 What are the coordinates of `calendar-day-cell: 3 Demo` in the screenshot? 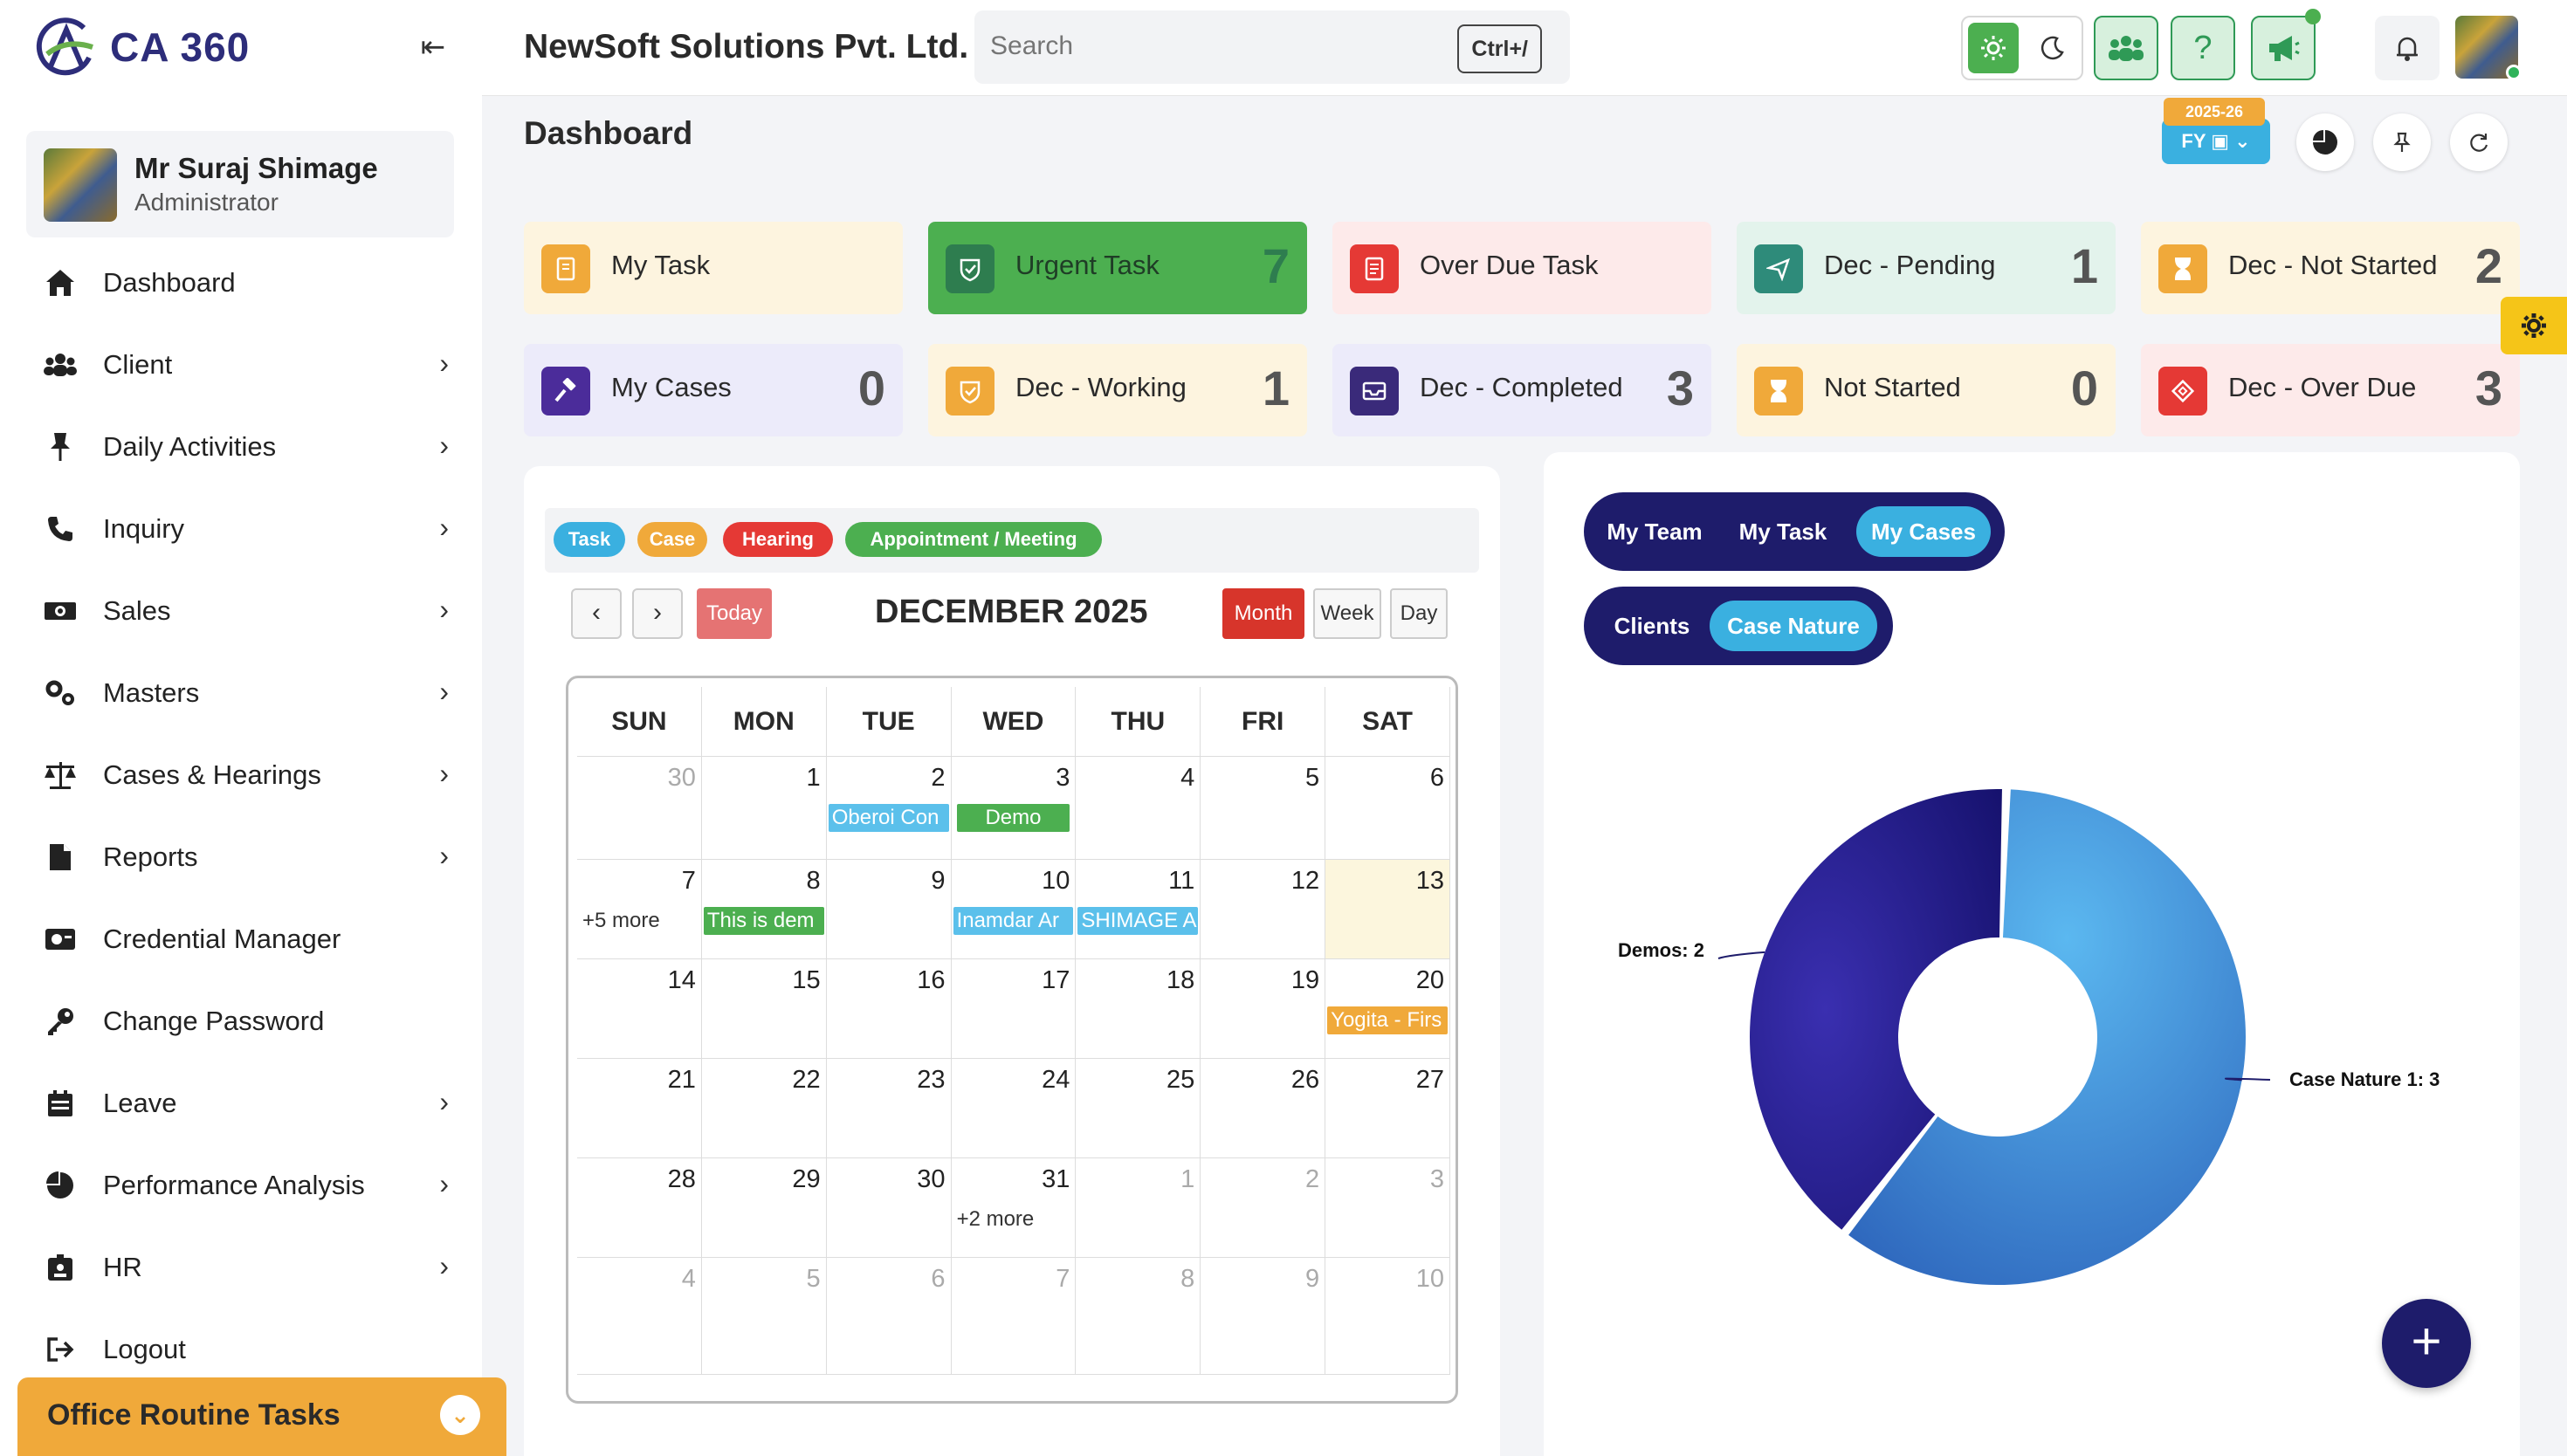 It's located at (1014, 808).